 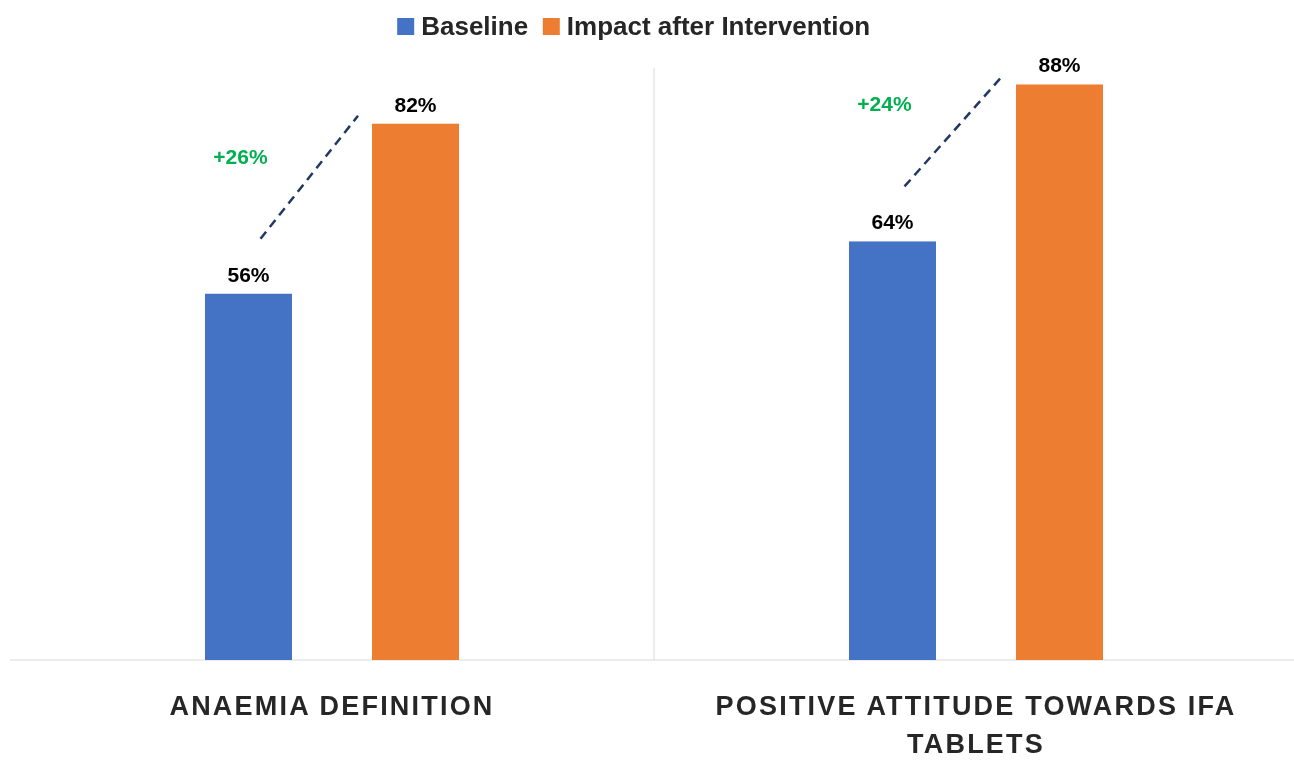 I want to click on x-tick-label: POSITIVE ATTITUDE TOWARDS IFA TABLETS, so click(x=976, y=725).